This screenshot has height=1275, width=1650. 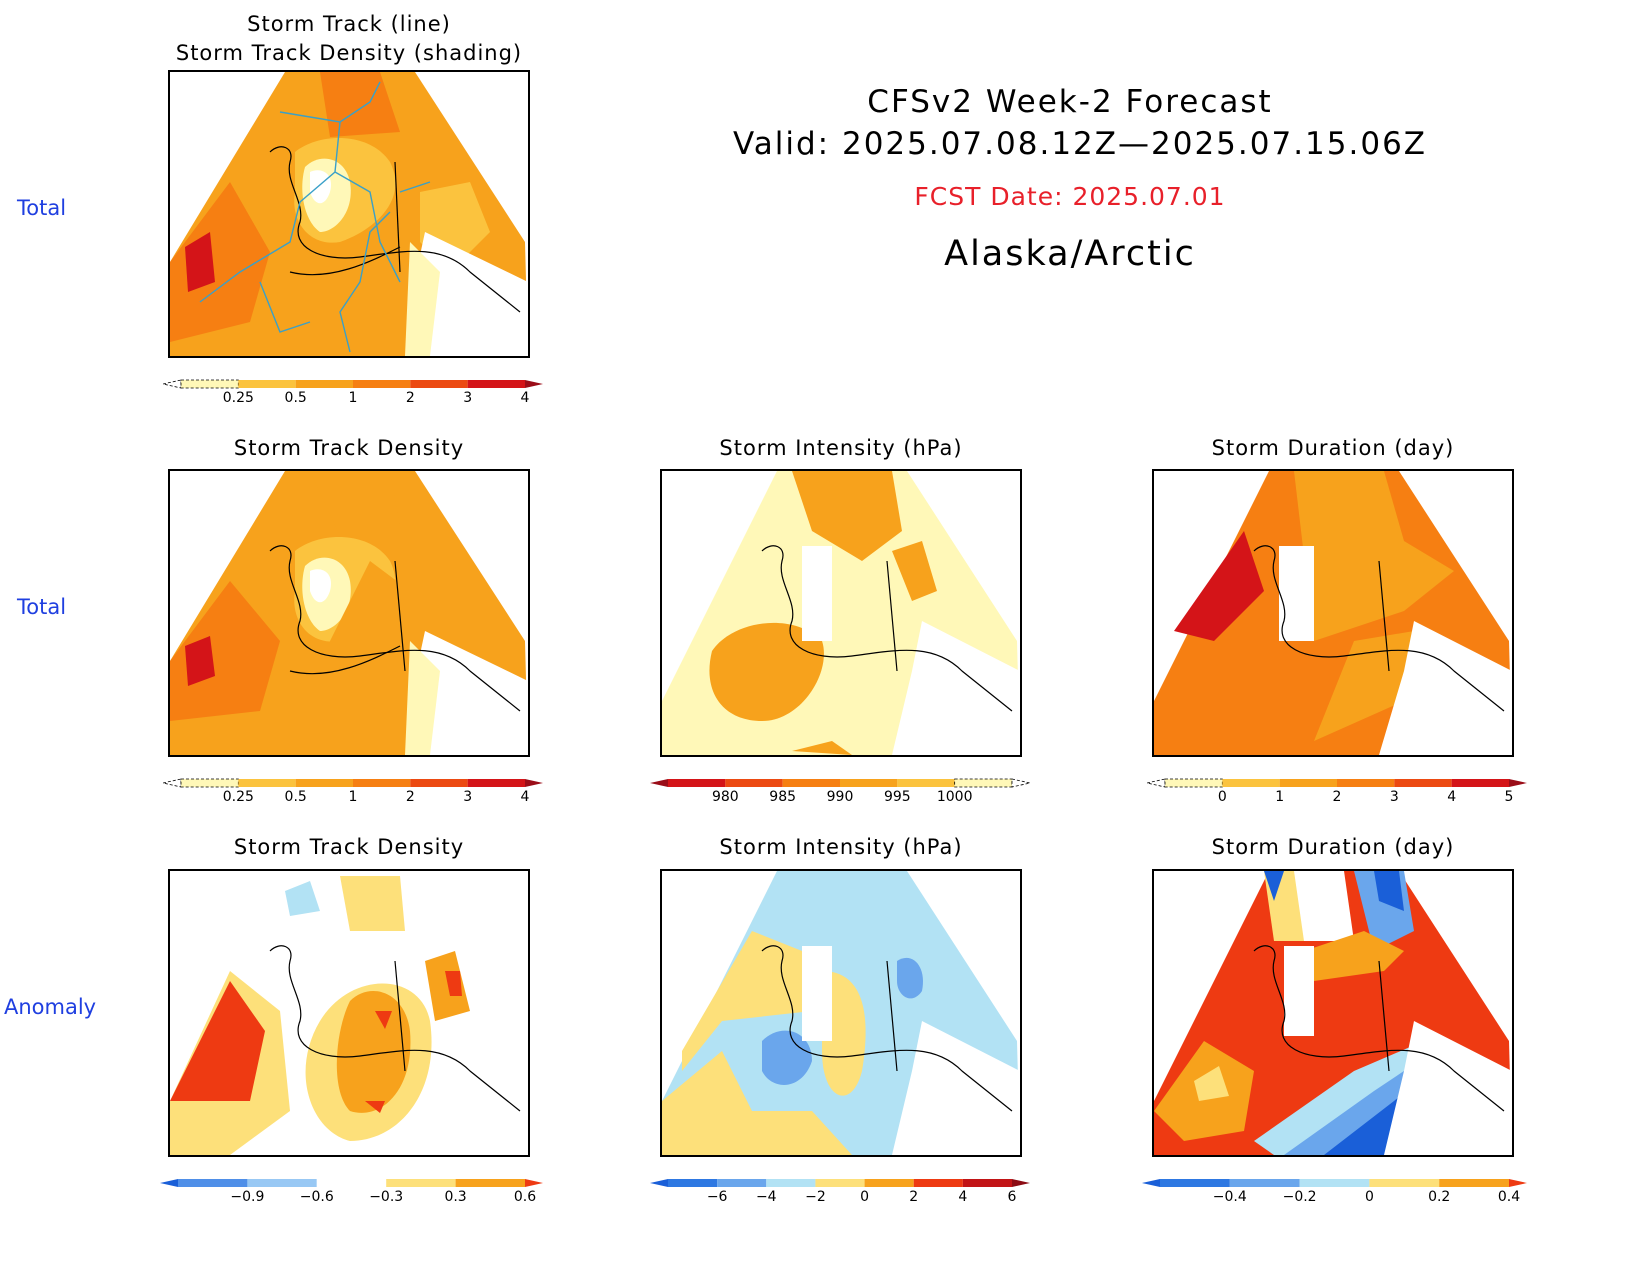 I want to click on panel-title-duration-total: Storm Duration (day), so click(x=1333, y=448).